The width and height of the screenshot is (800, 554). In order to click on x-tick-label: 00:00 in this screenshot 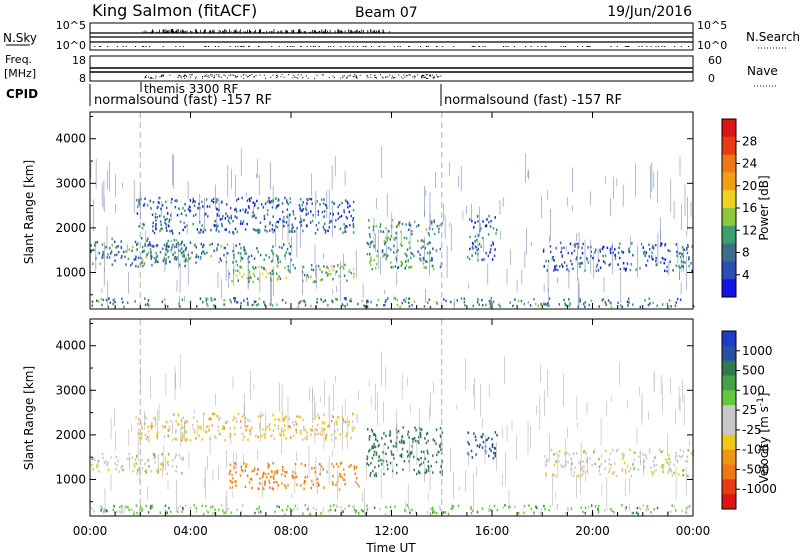, I will do `click(90, 531)`.